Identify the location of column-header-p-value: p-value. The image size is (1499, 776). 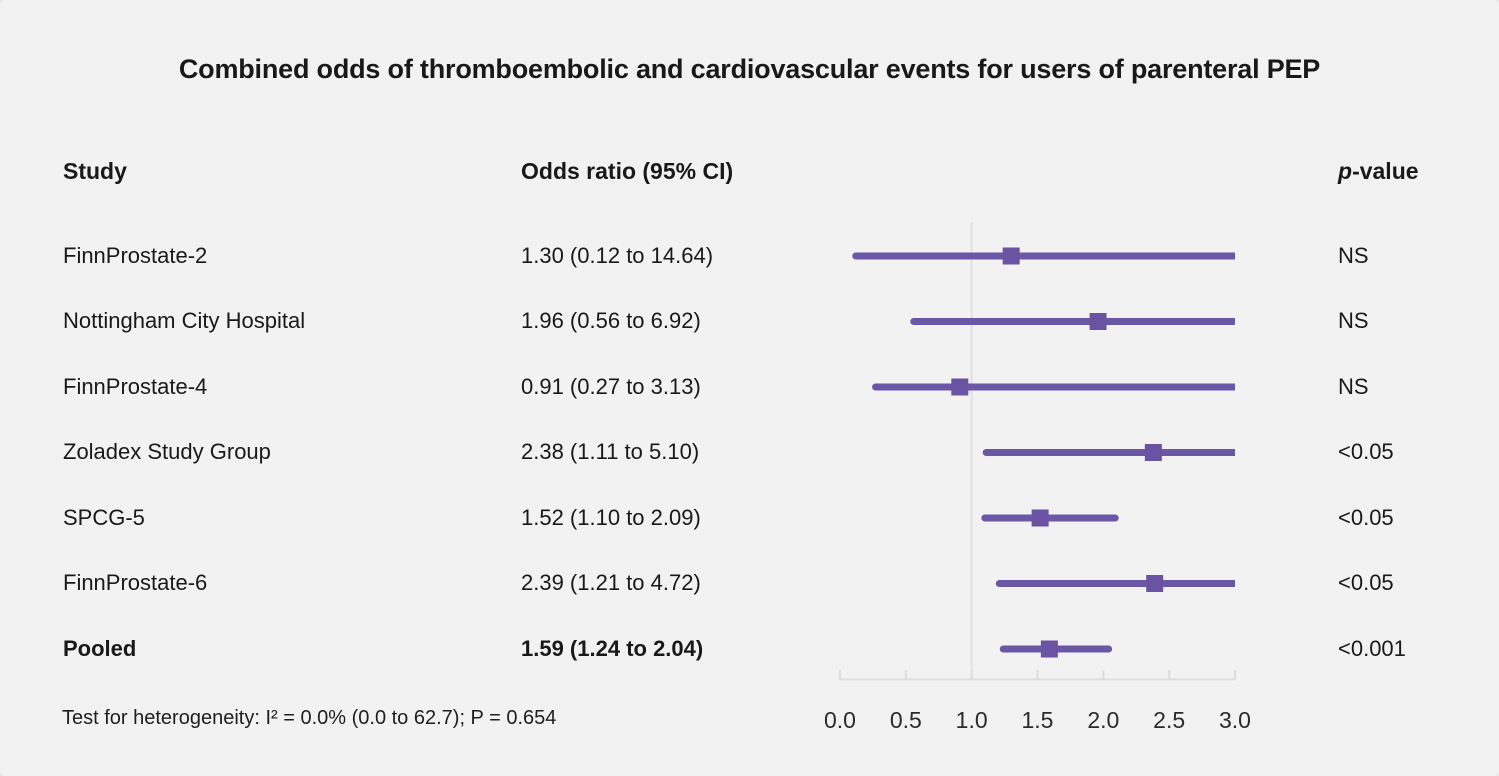
(1378, 171).